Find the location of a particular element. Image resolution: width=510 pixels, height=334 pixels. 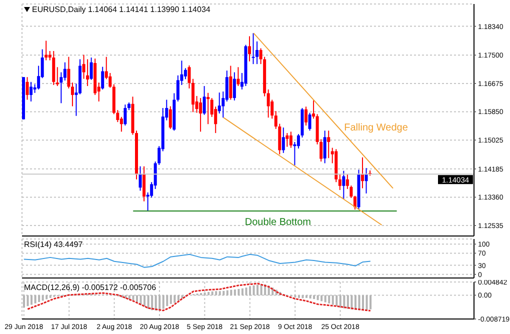

chart-title: MACD(12,26,9) -0.005172 -0.005706 is located at coordinates (90, 287).